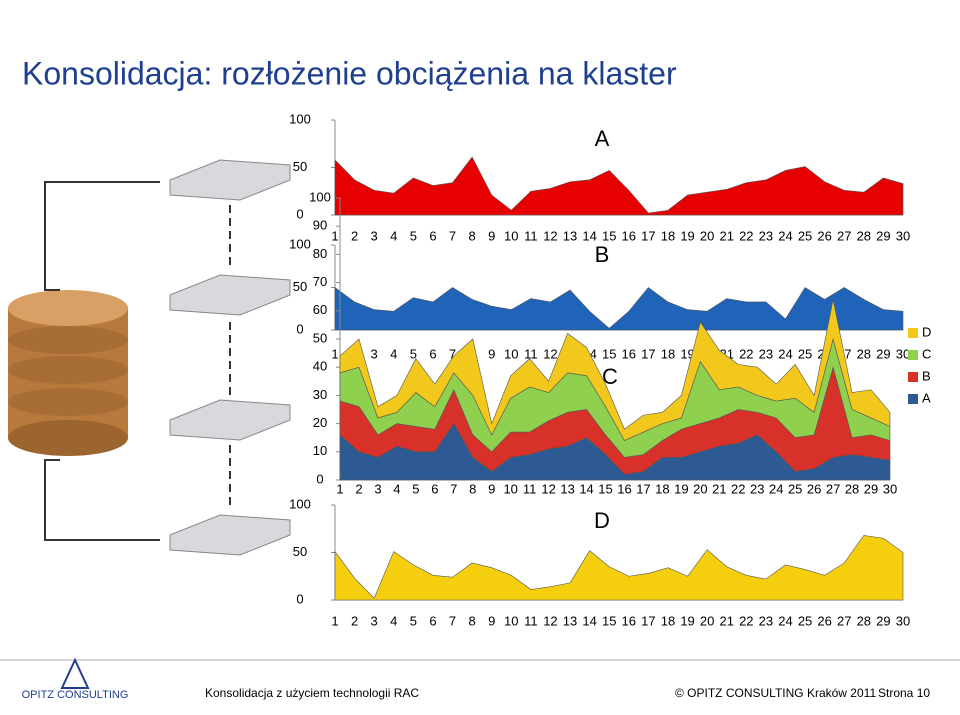  Describe the element at coordinates (75, 695) in the screenshot. I see `logo-text: OPITZ CONSULTING` at that location.